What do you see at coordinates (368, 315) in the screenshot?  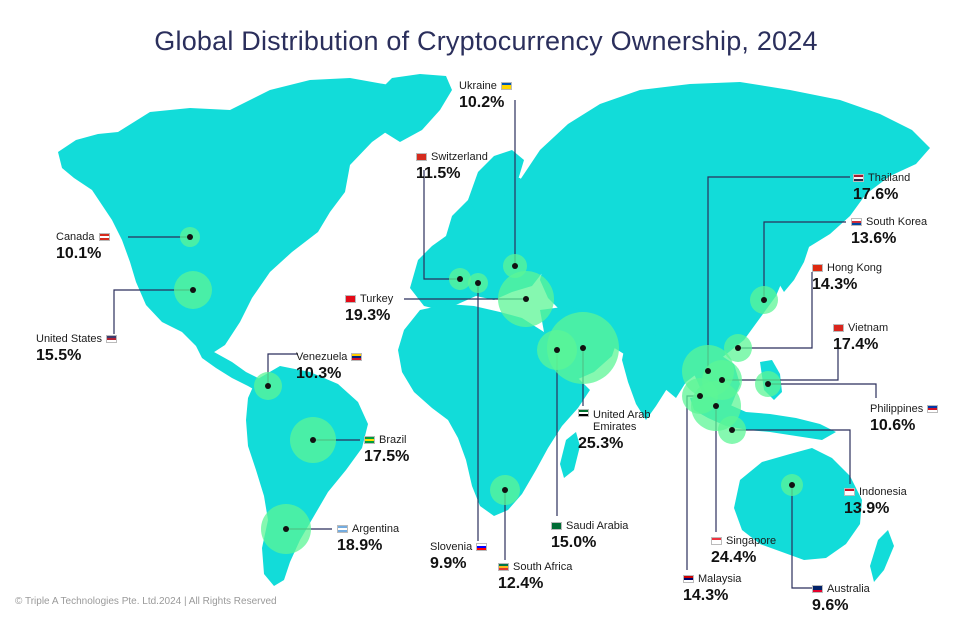 I see `country-value: 19.3%` at bounding box center [368, 315].